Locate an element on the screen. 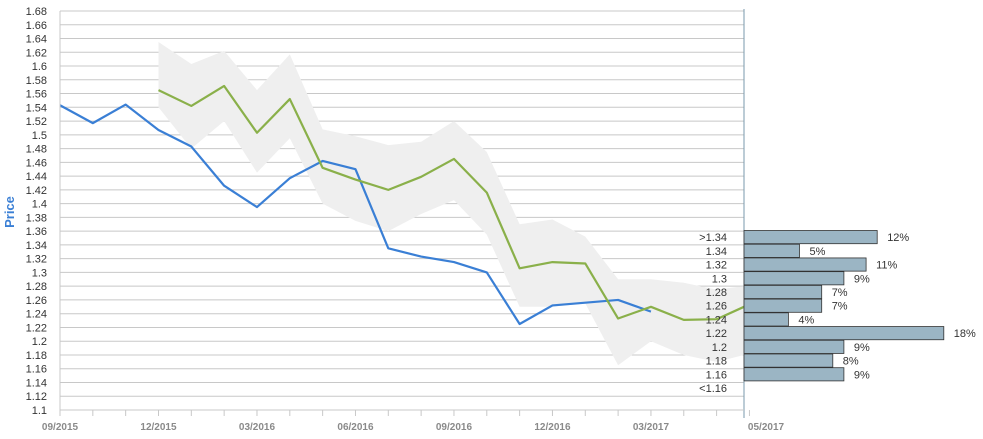 This screenshot has height=439, width=983. y-tick-label: 1.18 is located at coordinates (36, 356).